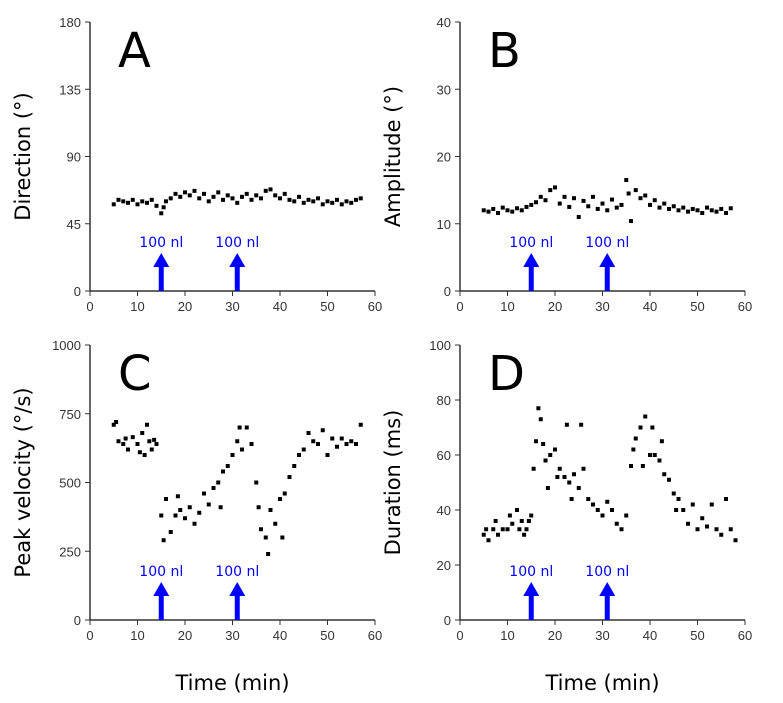 The height and width of the screenshot is (703, 783). What do you see at coordinates (280, 306) in the screenshot?
I see `x-tick-label: 40` at bounding box center [280, 306].